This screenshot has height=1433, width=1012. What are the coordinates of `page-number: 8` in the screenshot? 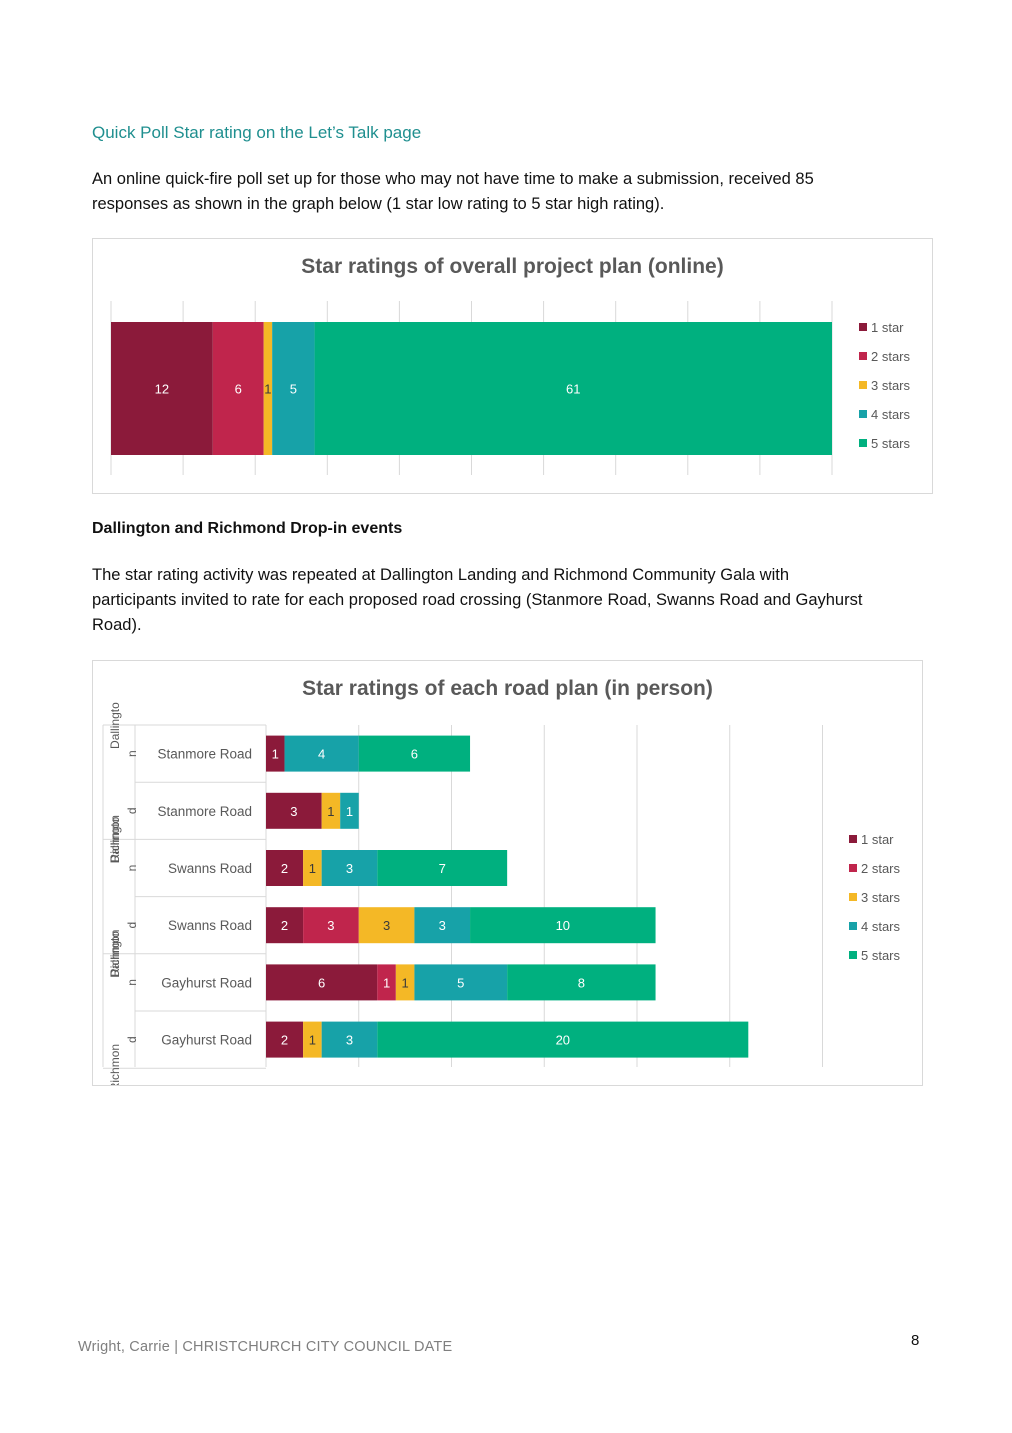 It's located at (915, 1340).